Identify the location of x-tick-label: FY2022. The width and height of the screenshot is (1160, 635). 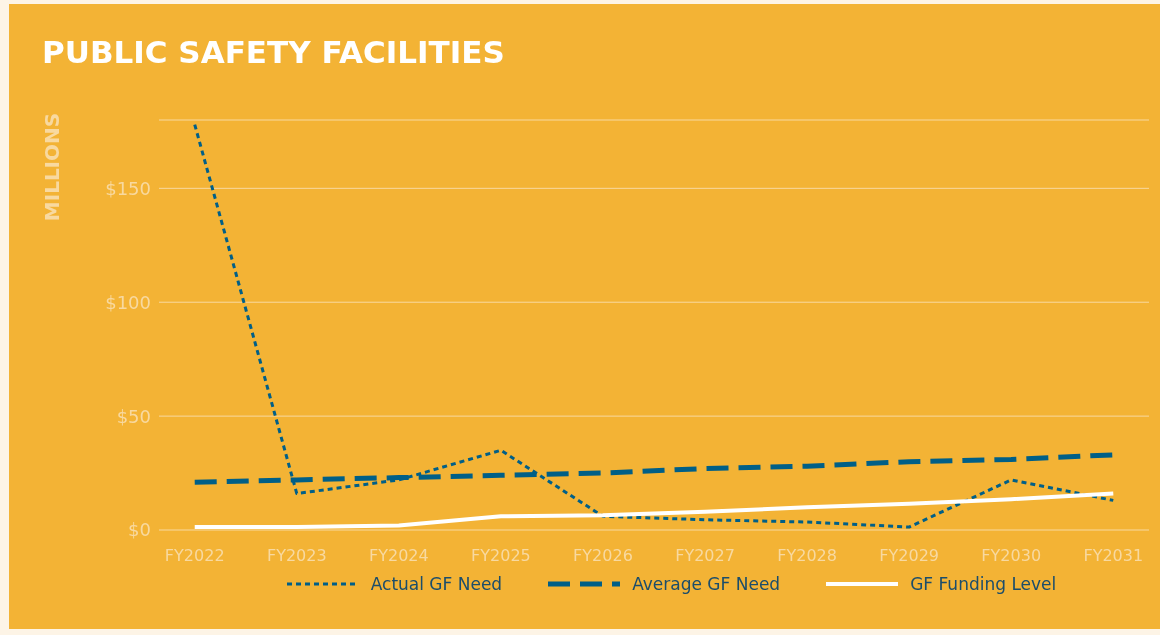
(194, 556).